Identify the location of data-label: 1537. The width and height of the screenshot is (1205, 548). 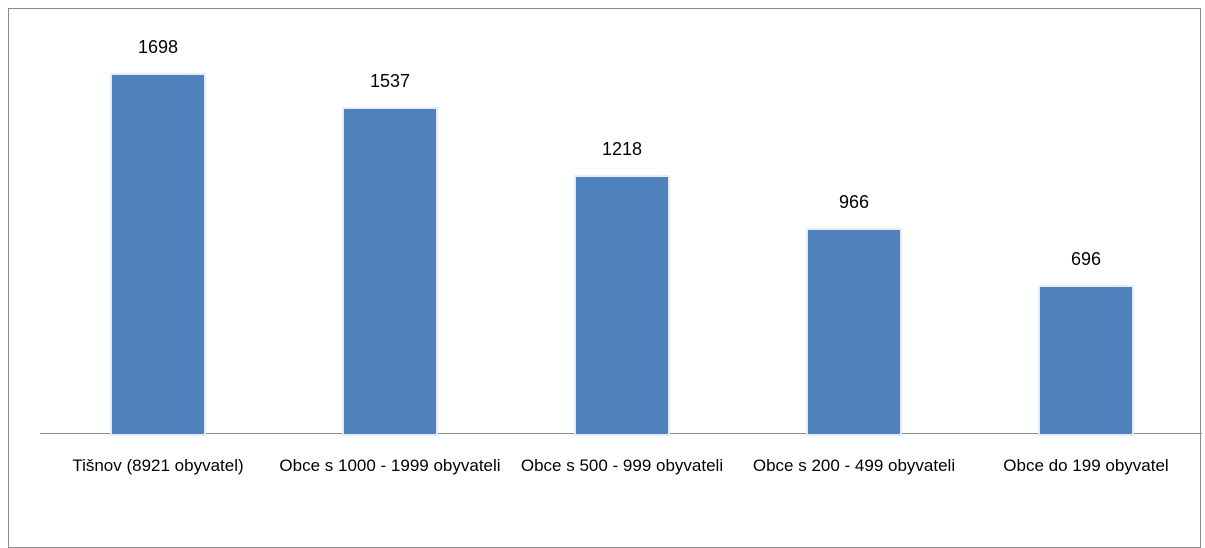
(390, 81).